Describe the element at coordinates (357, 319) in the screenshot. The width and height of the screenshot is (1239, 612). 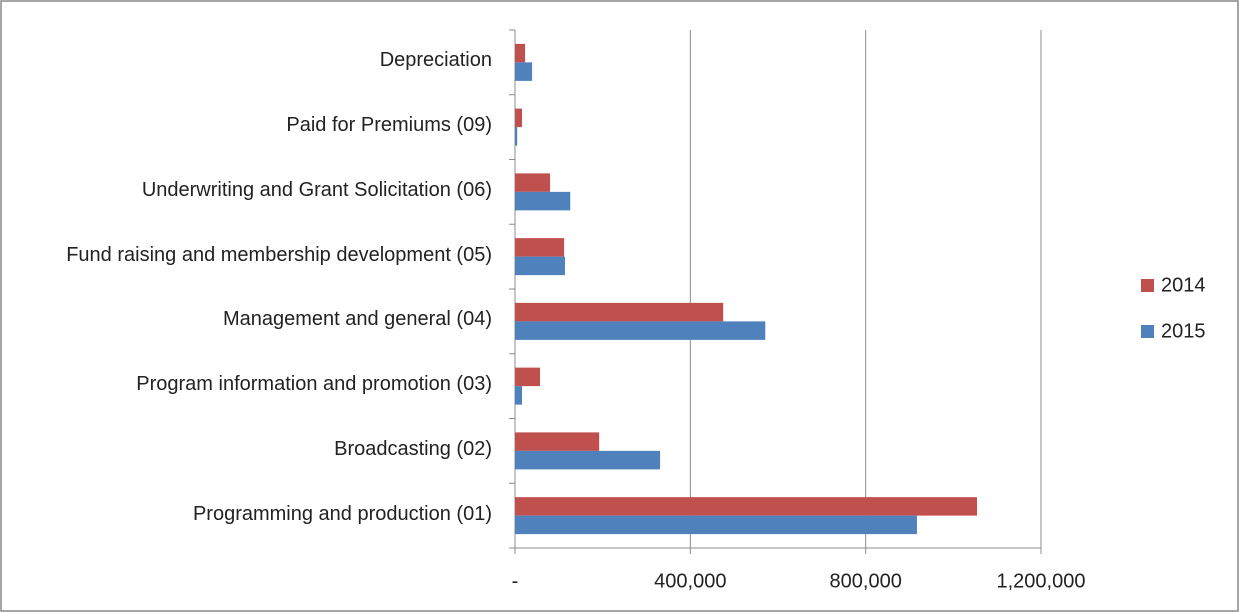
I see `y-tick-label: Management and general (04)` at that location.